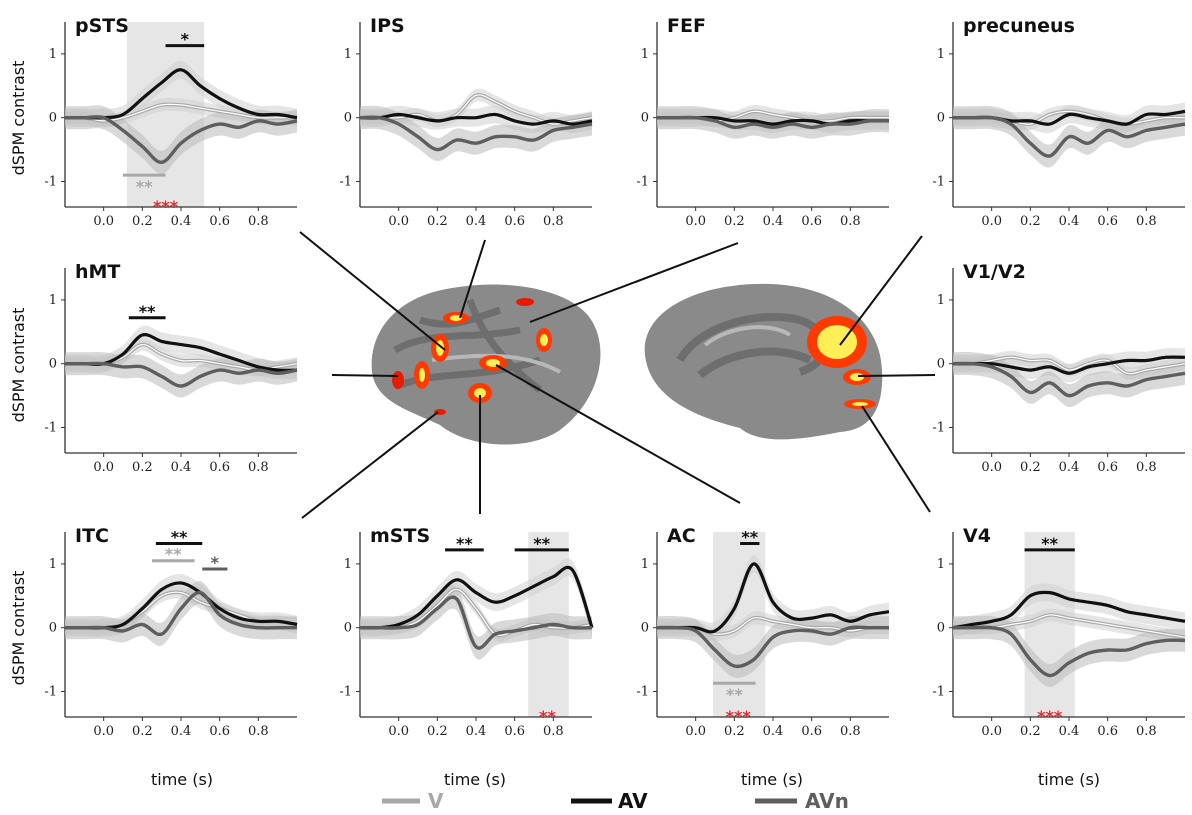  I want to click on panel-v1-v2: 1 0 -1 0.0 0.2 0.4 0.6 0.8 V1/V2, so click(1059, 368).